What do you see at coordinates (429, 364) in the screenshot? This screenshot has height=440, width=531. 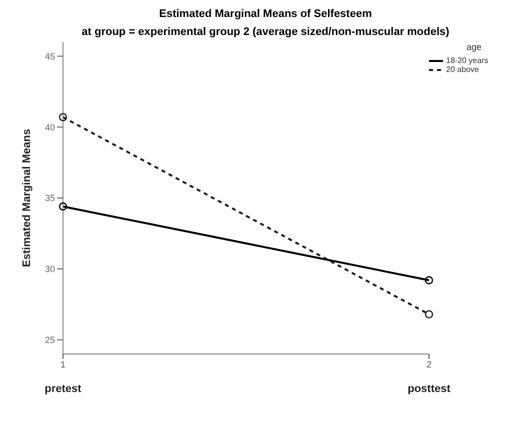 I see `x-tick-label: 2` at bounding box center [429, 364].